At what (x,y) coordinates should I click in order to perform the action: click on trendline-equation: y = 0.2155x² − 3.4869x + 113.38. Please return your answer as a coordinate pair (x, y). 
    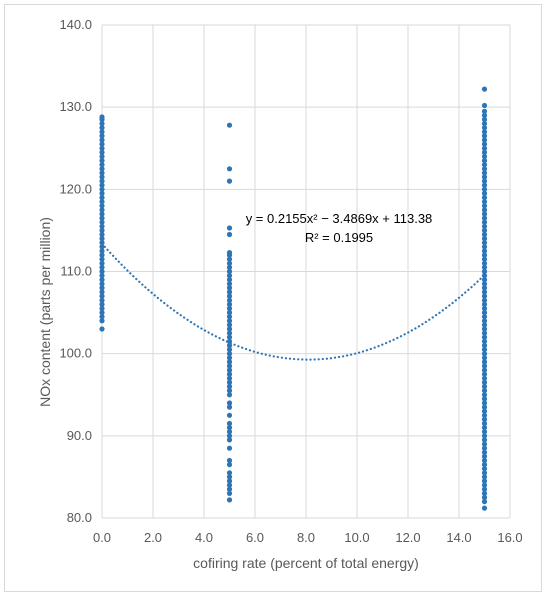
    Looking at the image, I should click on (339, 218).